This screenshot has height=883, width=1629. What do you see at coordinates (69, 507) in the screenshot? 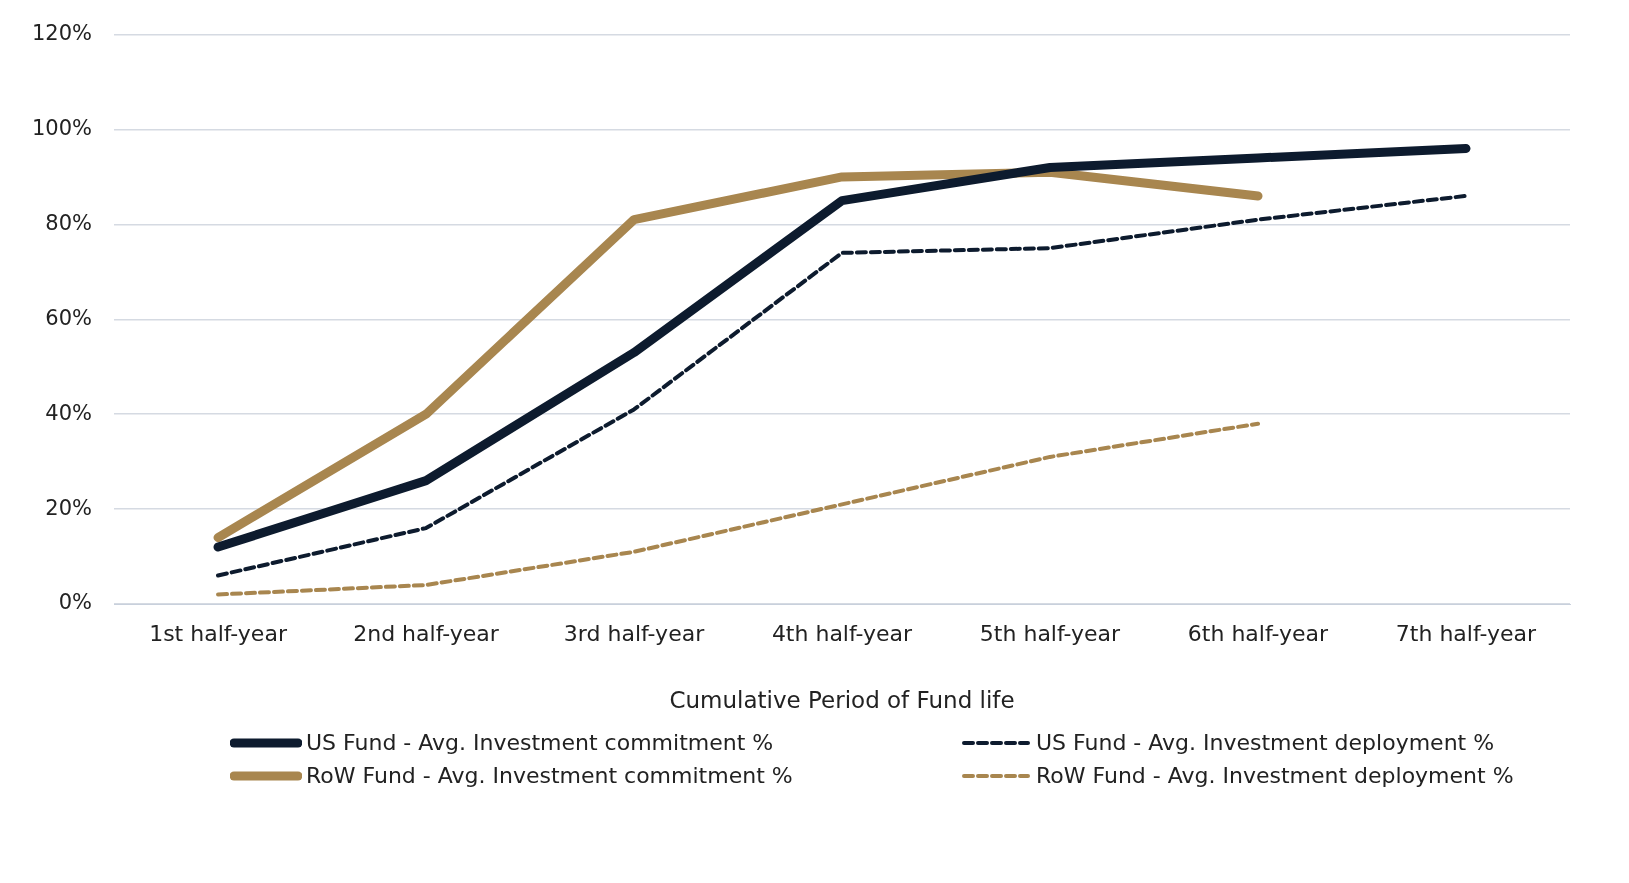
I see `y-tick-label: 20%` at bounding box center [69, 507].